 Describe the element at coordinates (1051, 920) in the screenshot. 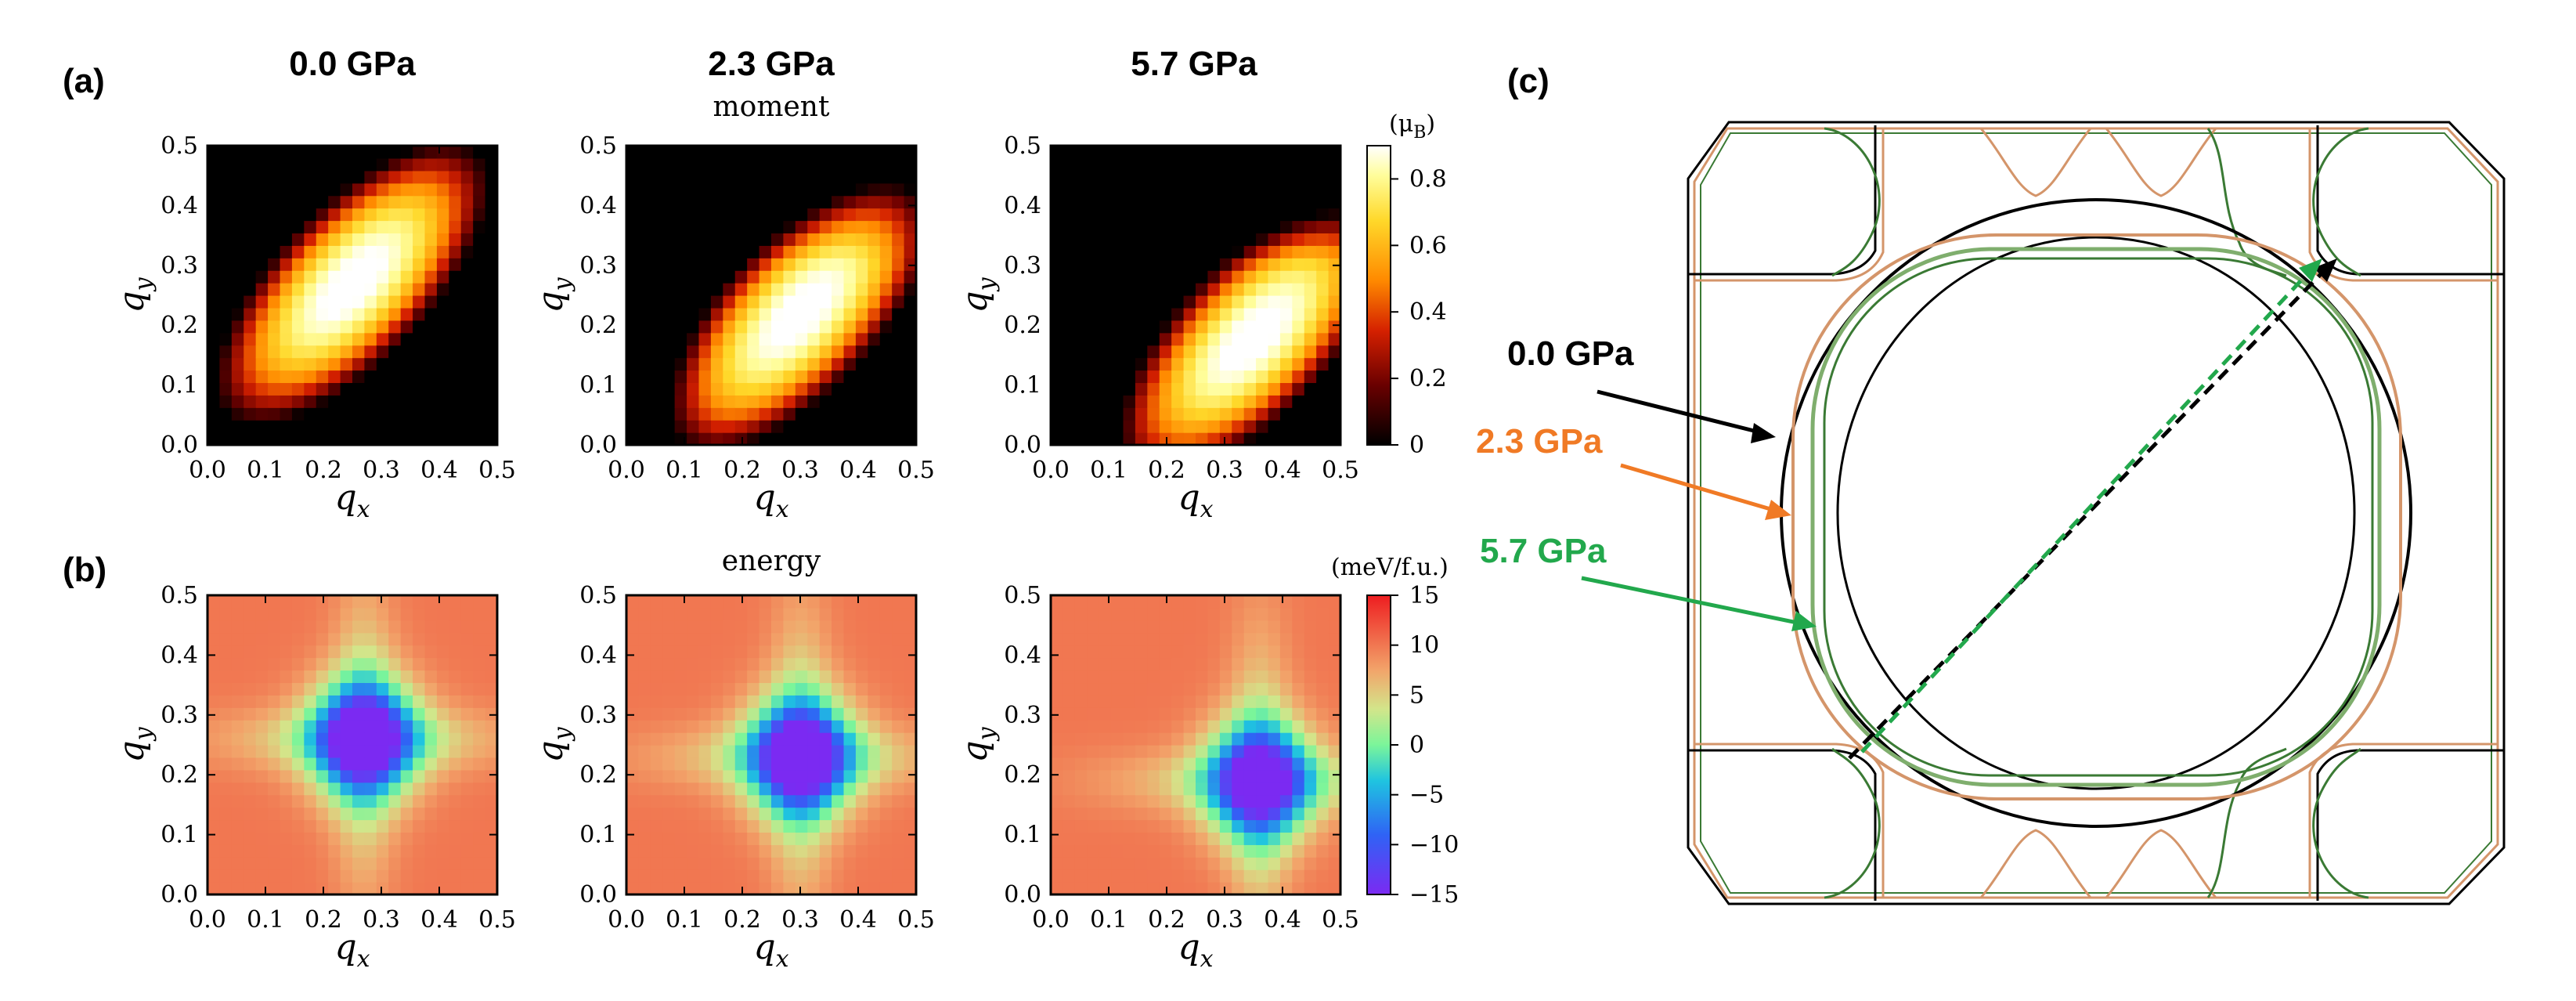

I see `x-tick-label: 0.0` at that location.